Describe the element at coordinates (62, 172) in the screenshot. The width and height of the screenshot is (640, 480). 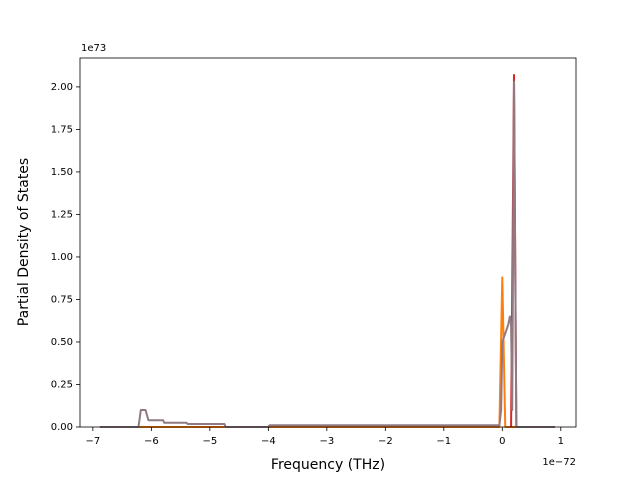
I see `y-tick-label: 1.50` at that location.